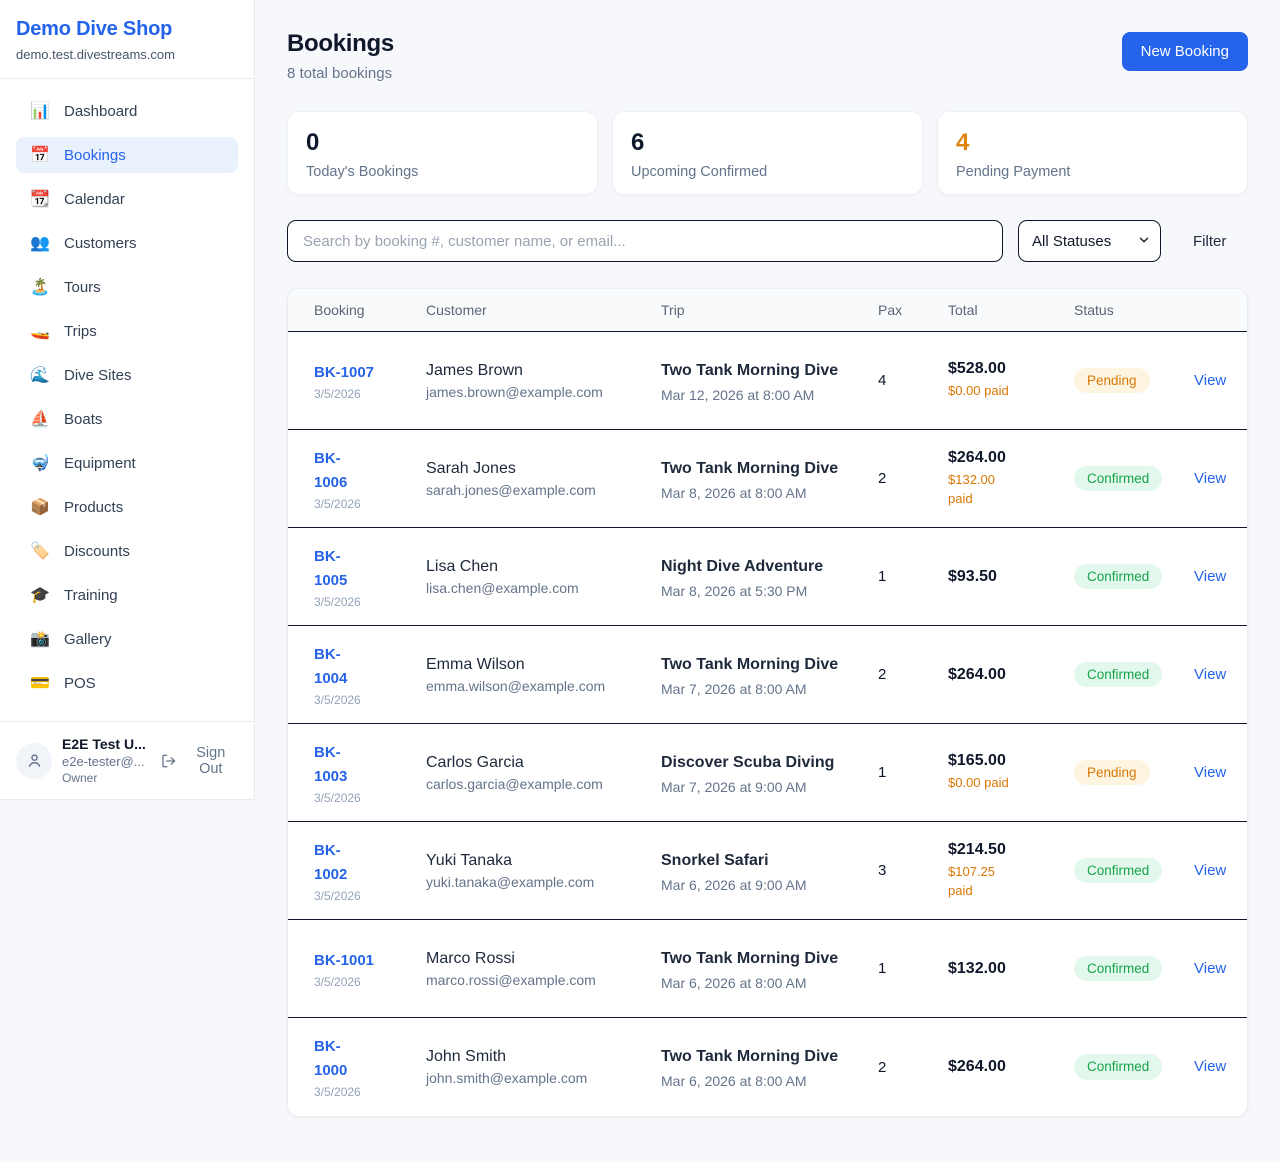 Image resolution: width=1280 pixels, height=1162 pixels. What do you see at coordinates (331, 470) in the screenshot?
I see `booking-id-link: BK- 1006` at bounding box center [331, 470].